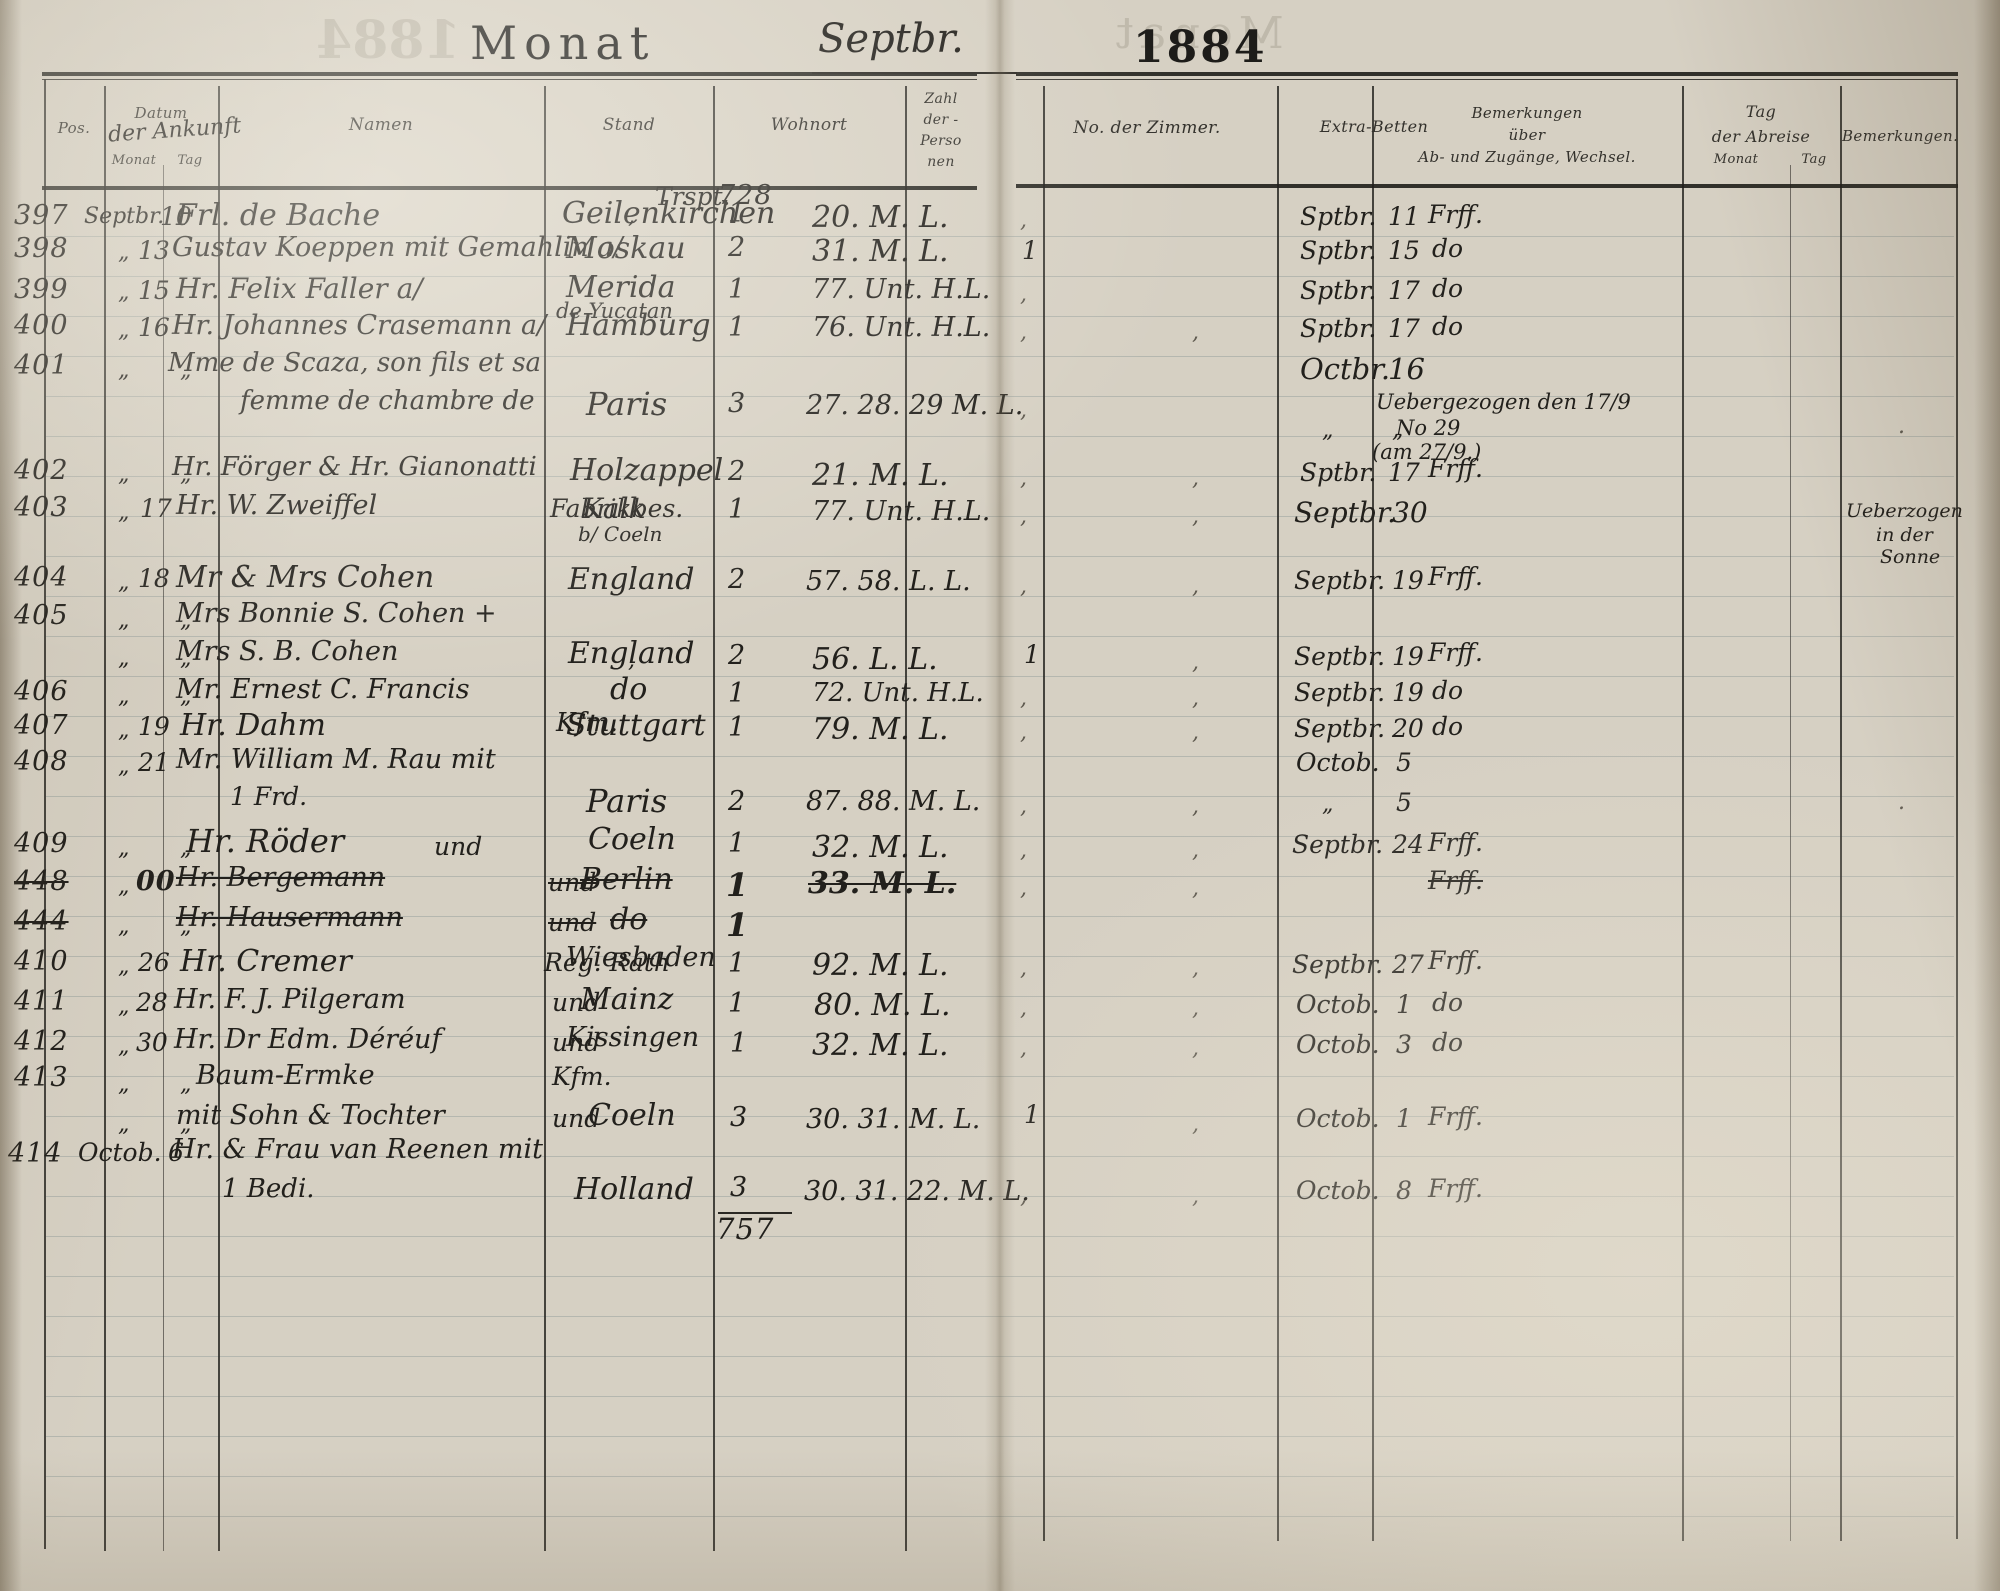 The image size is (2000, 1591). What do you see at coordinates (587, 723) in the screenshot?
I see `table-row: Kfm.` at bounding box center [587, 723].